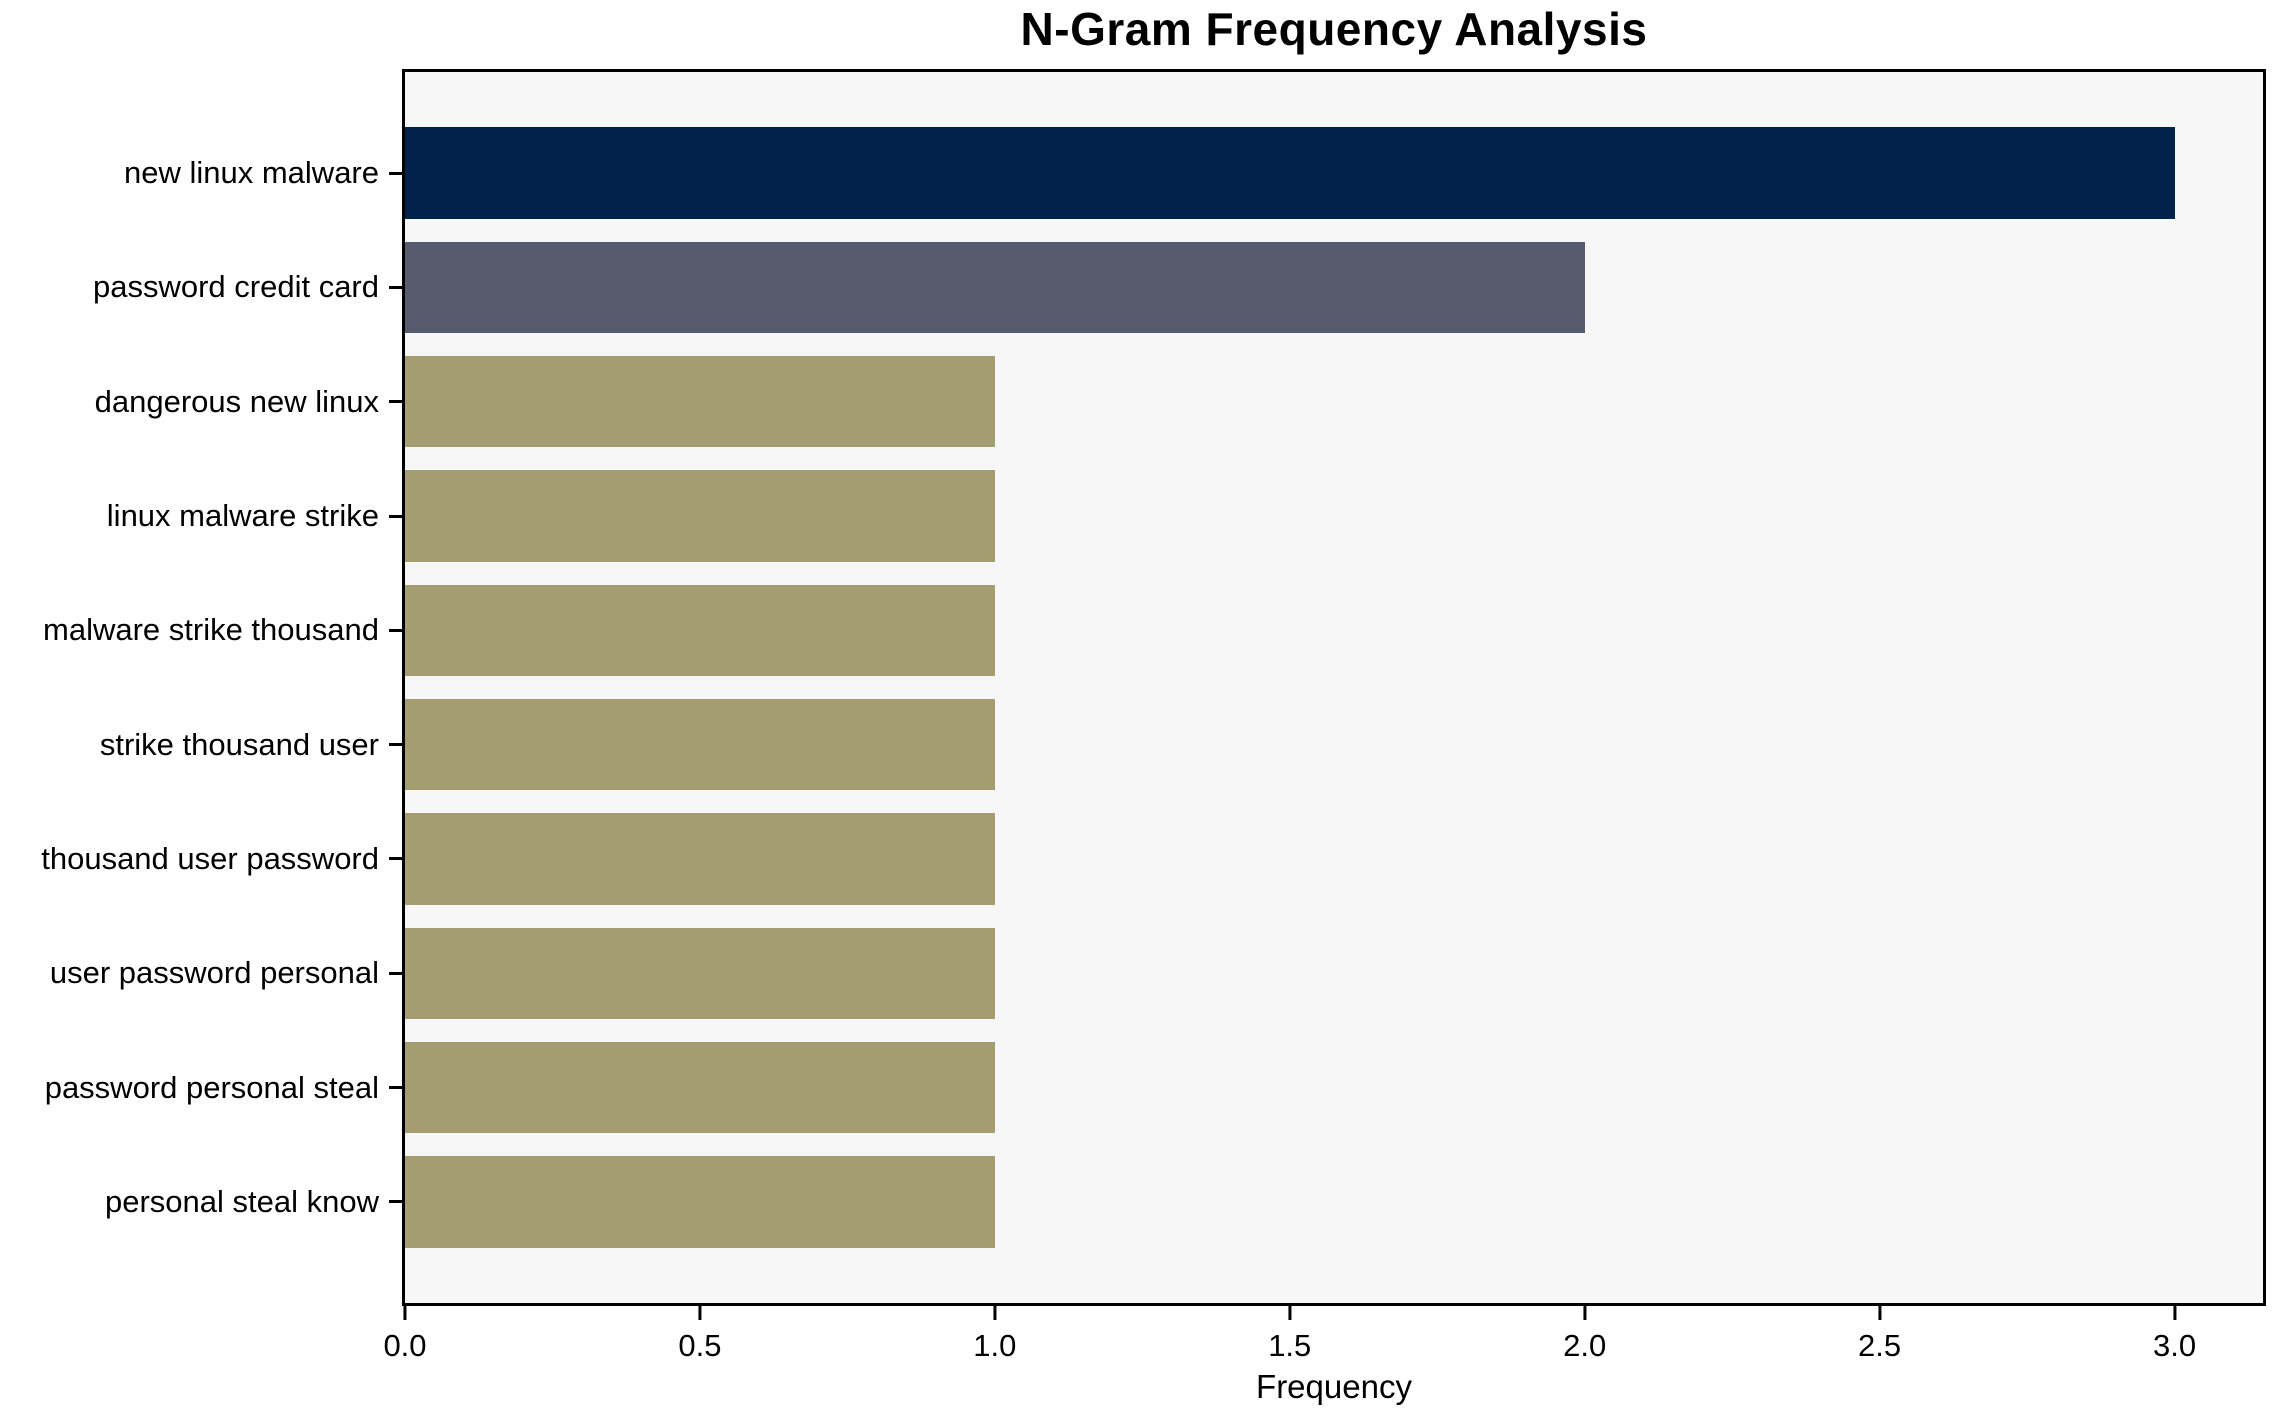 Image resolution: width=2282 pixels, height=1414 pixels. What do you see at coordinates (700, 1345) in the screenshot?
I see `x-tick-label: 0.5` at bounding box center [700, 1345].